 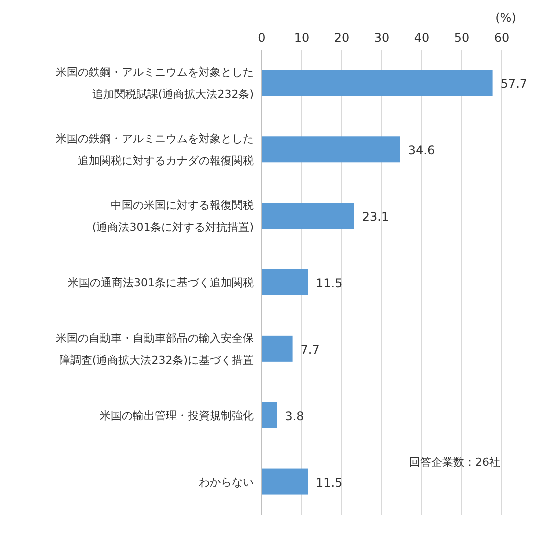 I want to click on x-tick-label: 40, so click(x=422, y=38).